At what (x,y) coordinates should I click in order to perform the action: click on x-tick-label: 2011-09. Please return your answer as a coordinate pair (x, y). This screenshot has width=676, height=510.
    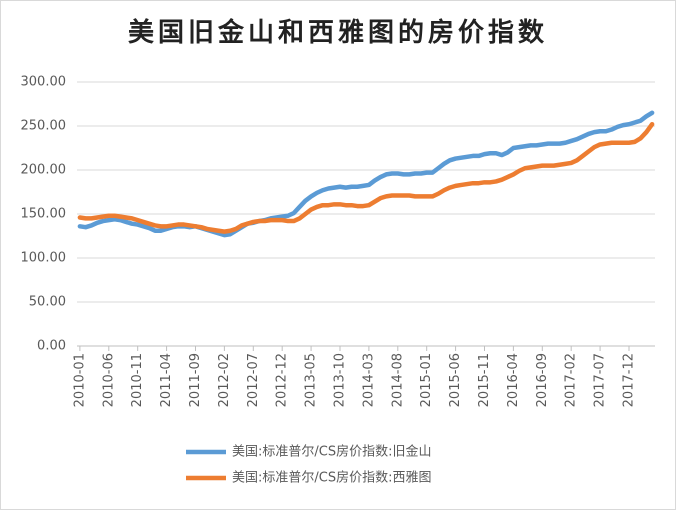
    Looking at the image, I should click on (195, 380).